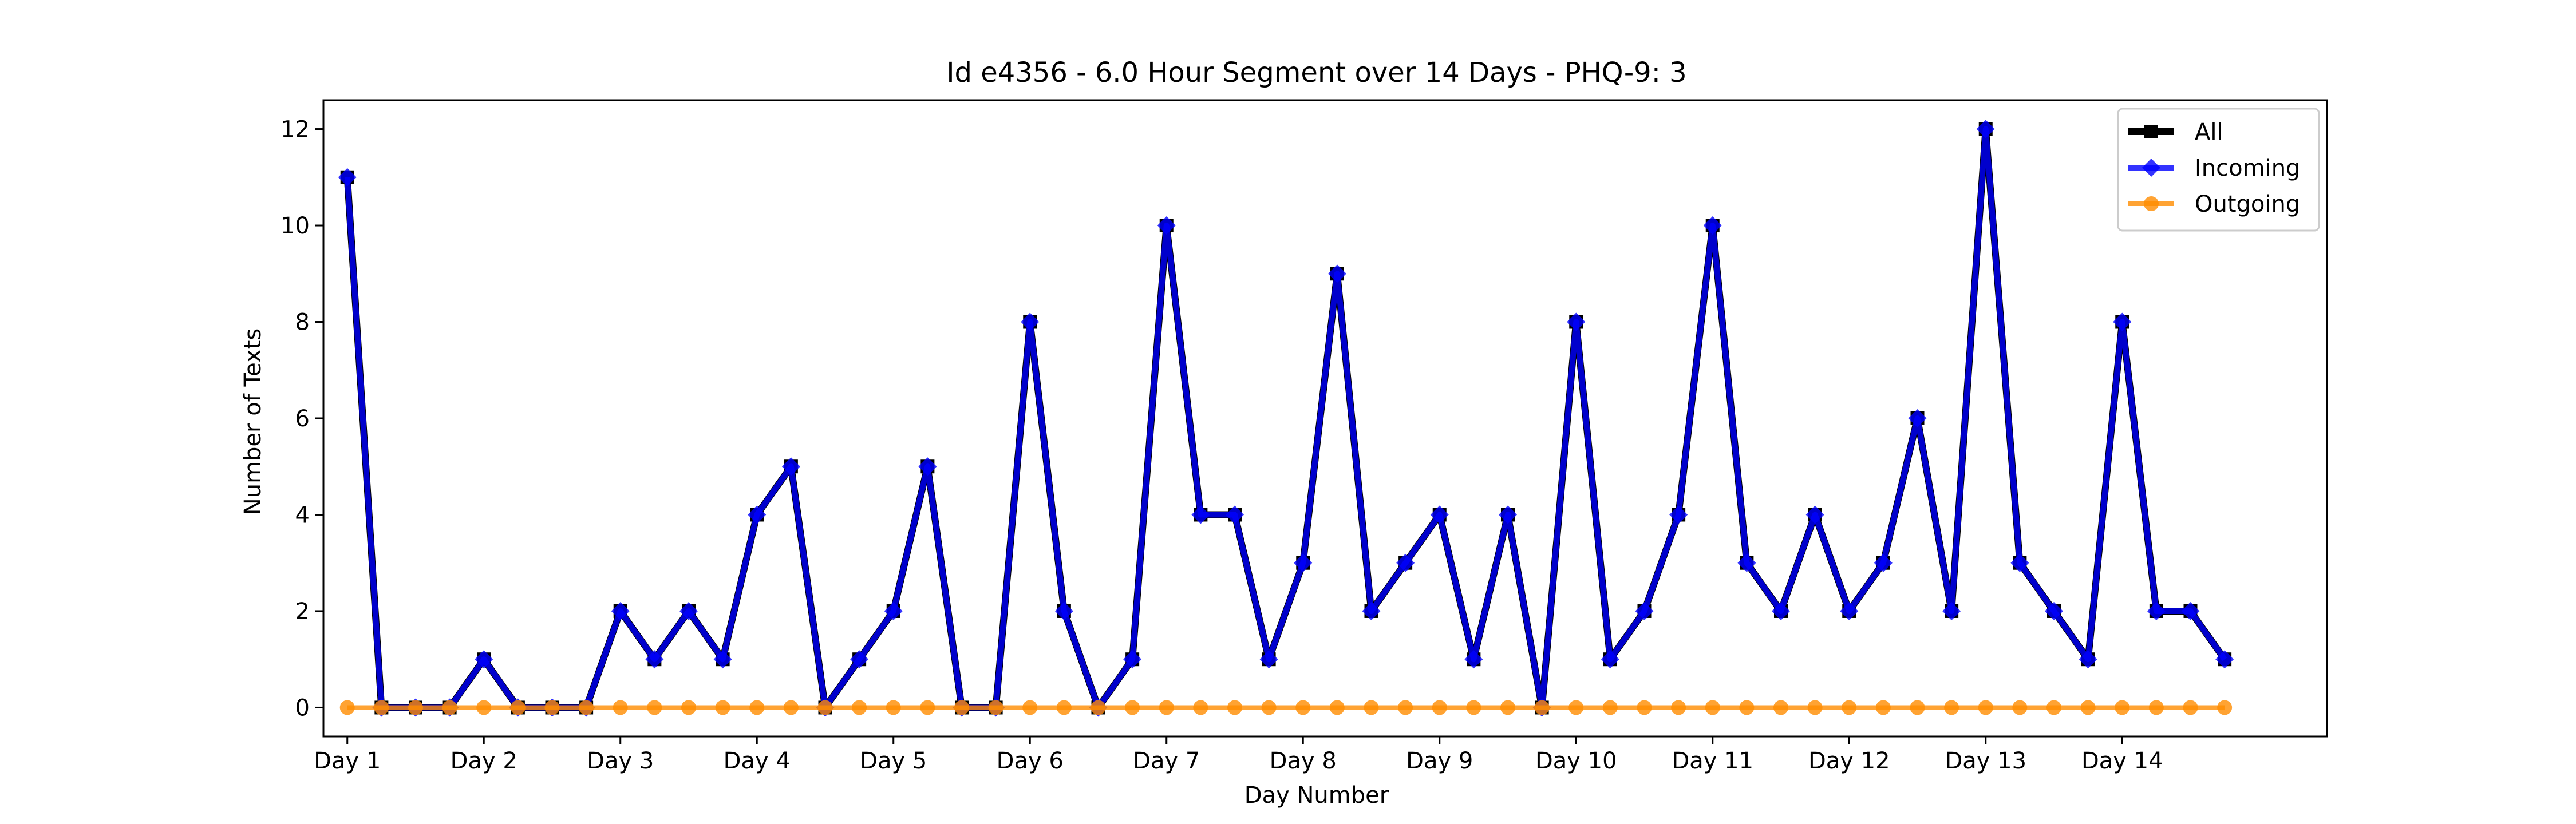 This screenshot has height=824, width=2576. Describe the element at coordinates (893, 761) in the screenshot. I see `x-tick-label: Day 5` at that location.